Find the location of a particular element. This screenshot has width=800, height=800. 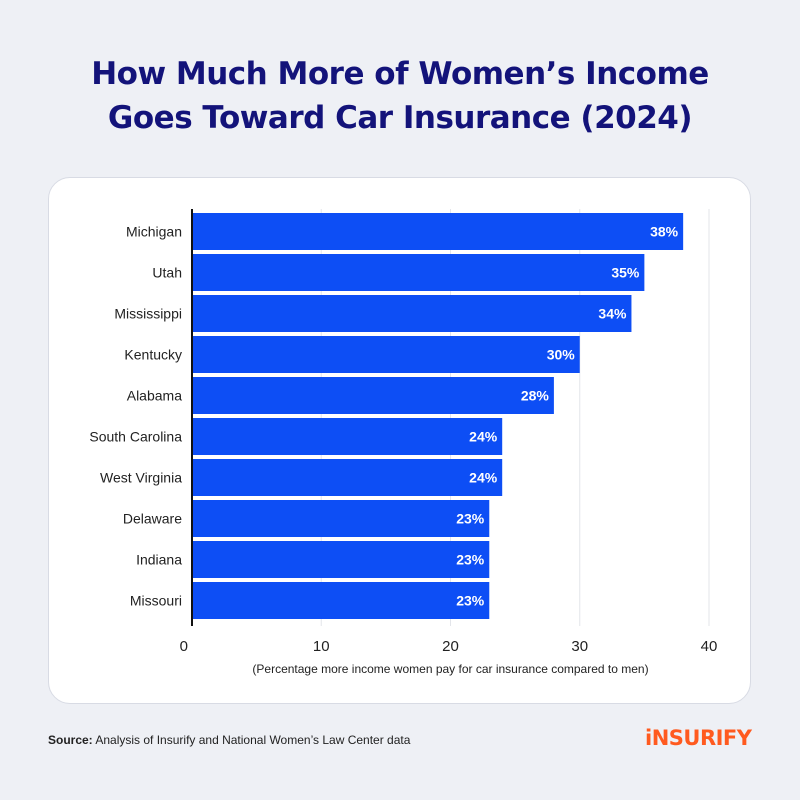

source-label: Source: is located at coordinates (70, 740).